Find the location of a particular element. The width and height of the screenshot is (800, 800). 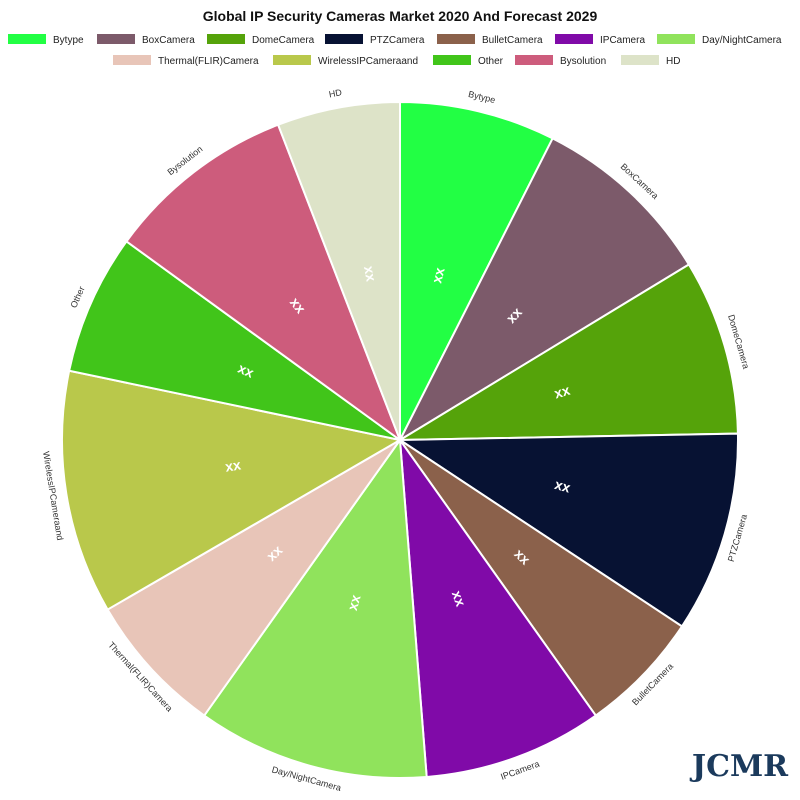

legend-item-bytype: Bytype is located at coordinates (46, 40).